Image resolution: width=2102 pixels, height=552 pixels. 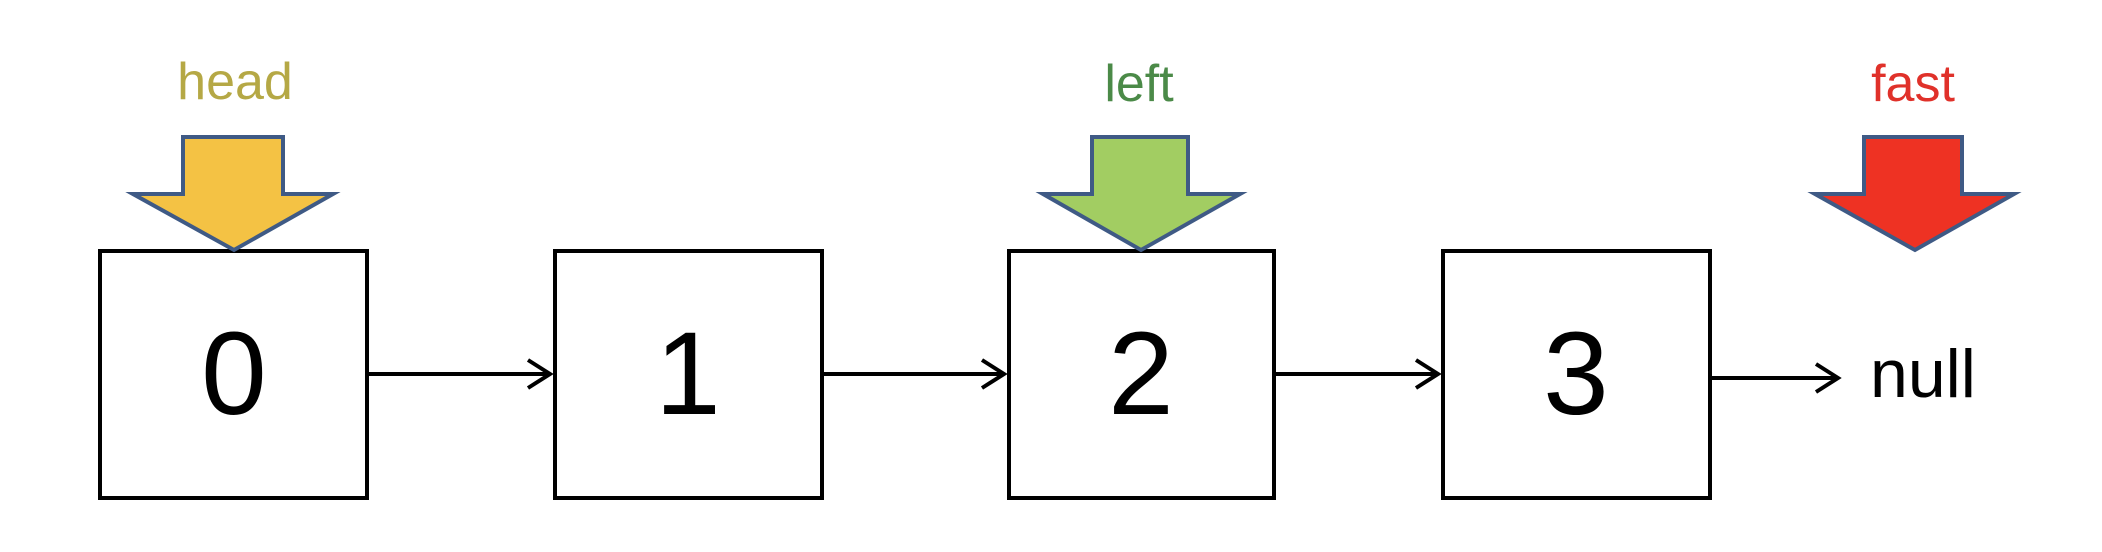 I want to click on node-value-3: 3, so click(x=1576, y=374).